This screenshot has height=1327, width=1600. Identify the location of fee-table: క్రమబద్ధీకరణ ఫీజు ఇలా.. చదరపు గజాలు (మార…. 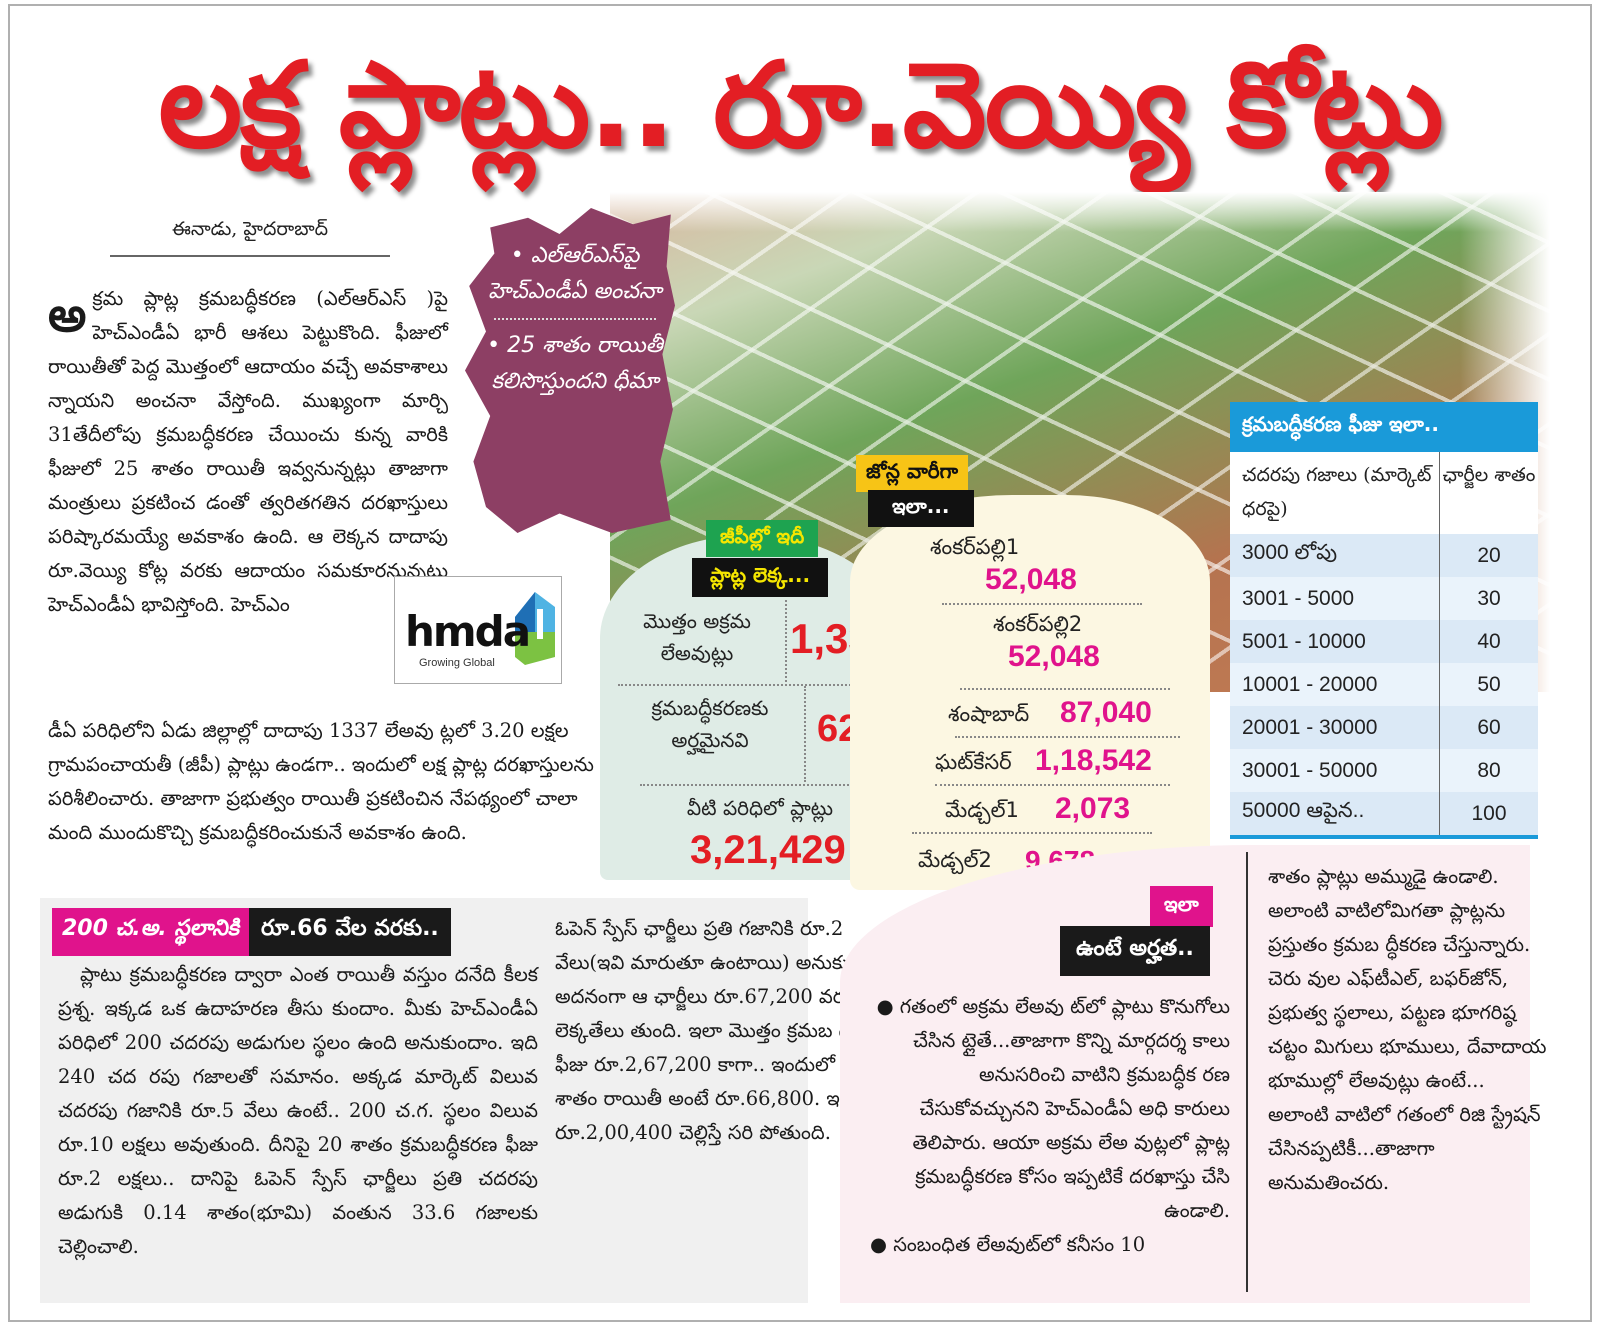
(1384, 620).